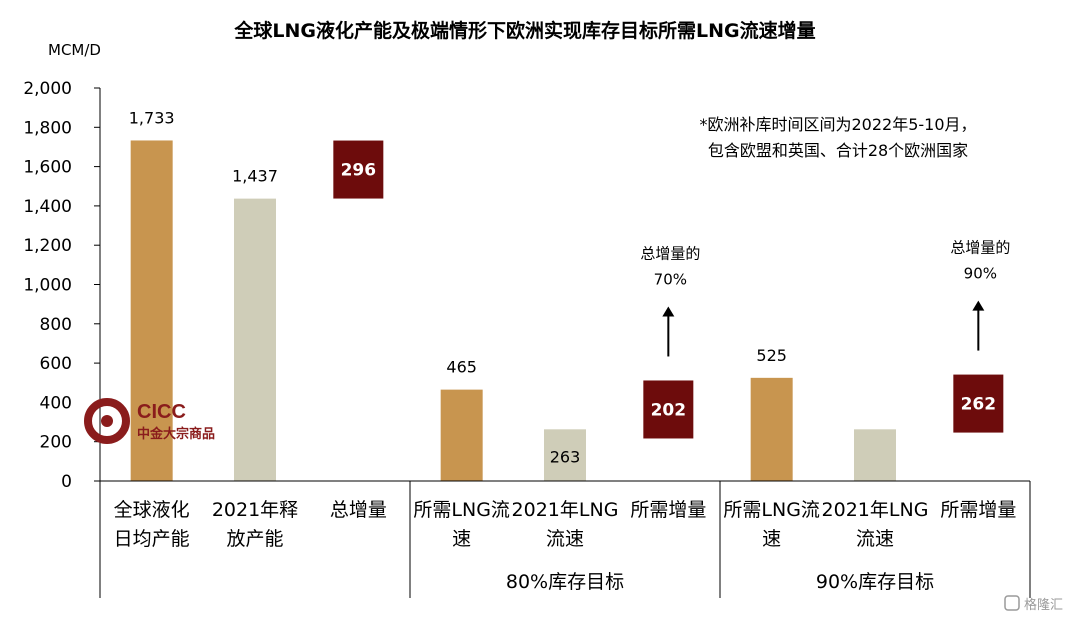 This screenshot has width=1080, height=624. What do you see at coordinates (980, 274) in the screenshot?
I see `annotation-value: 90%` at bounding box center [980, 274].